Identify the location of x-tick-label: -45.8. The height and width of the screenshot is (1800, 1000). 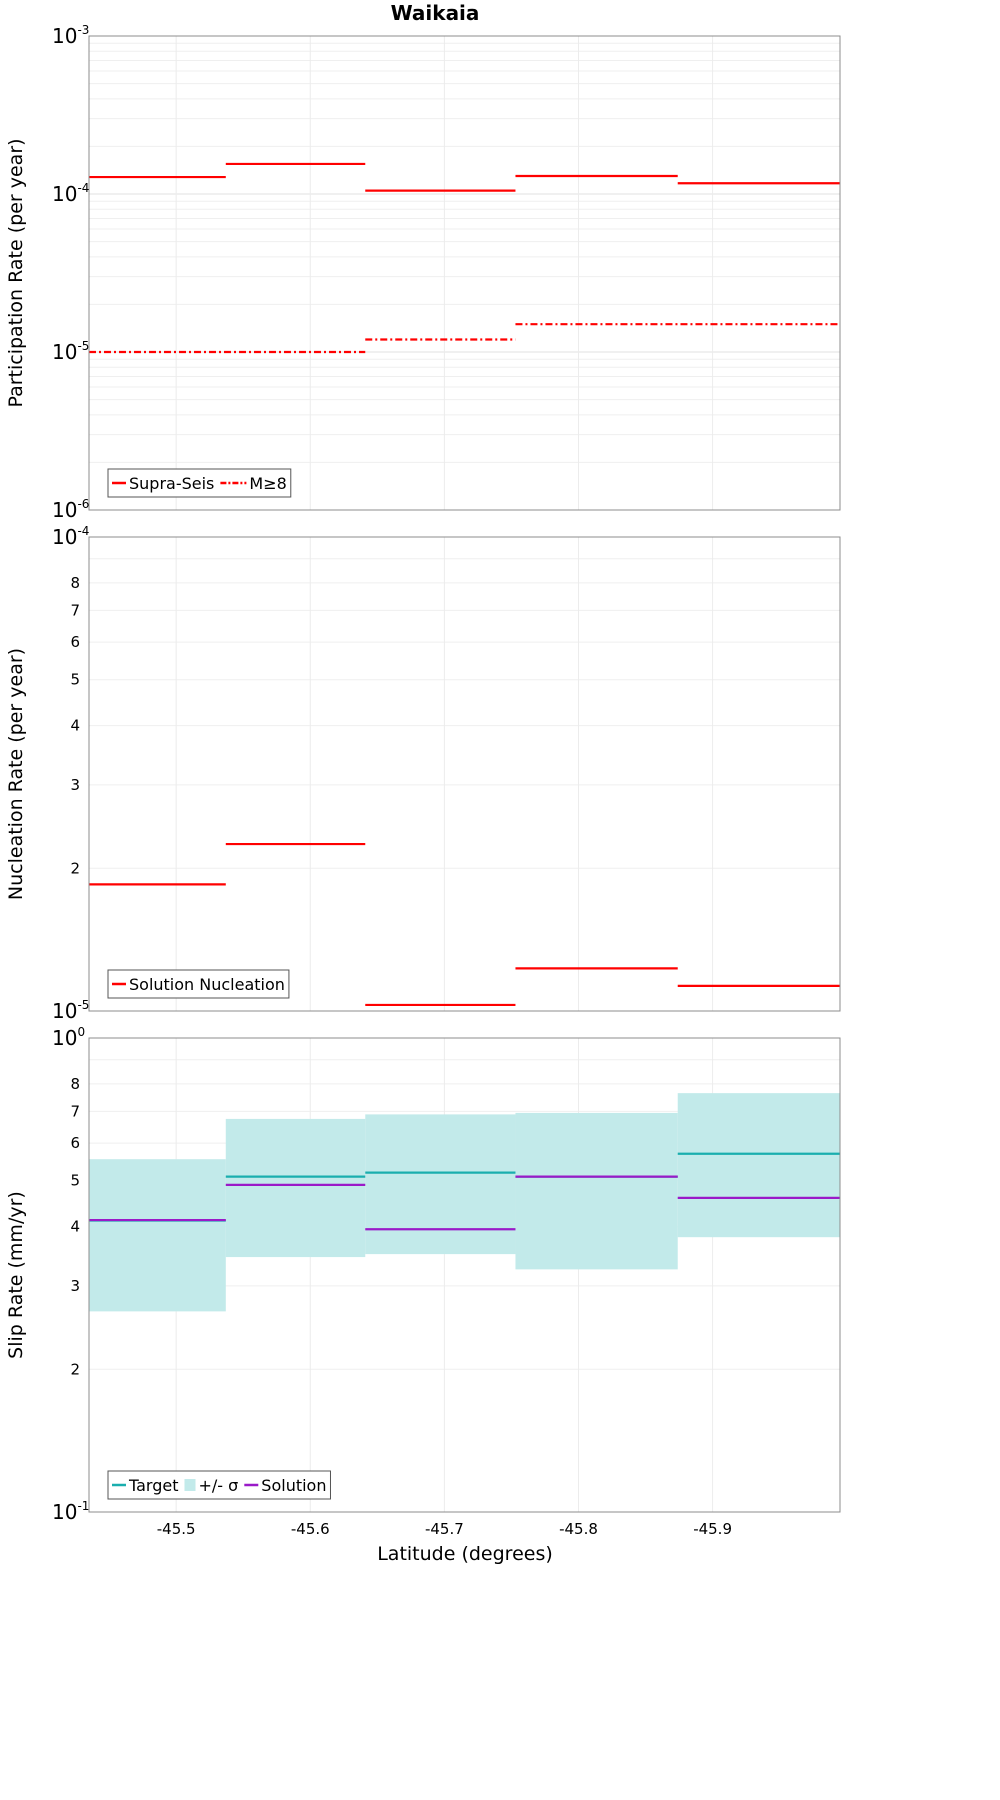
(578, 1529).